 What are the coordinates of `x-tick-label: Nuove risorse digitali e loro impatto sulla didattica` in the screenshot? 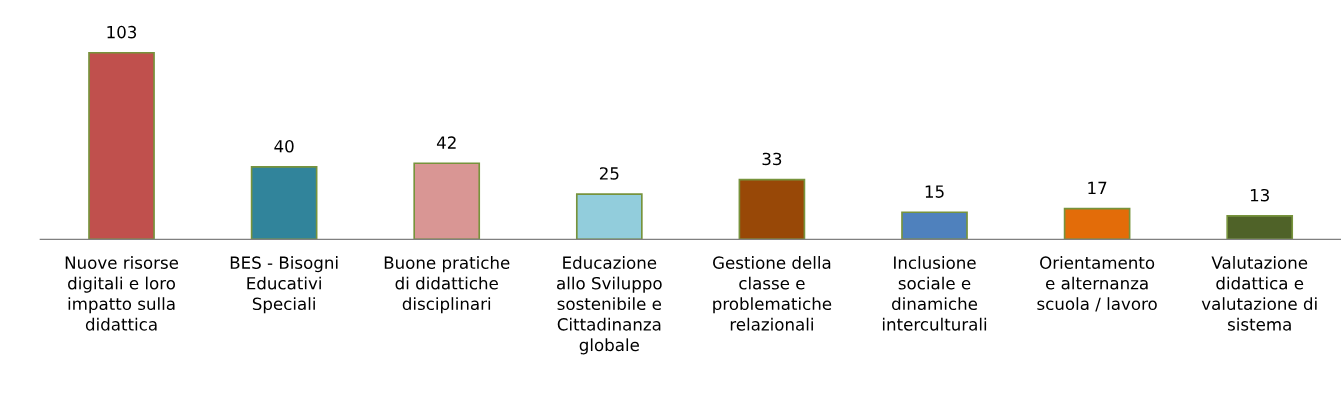 It's located at (122, 293).